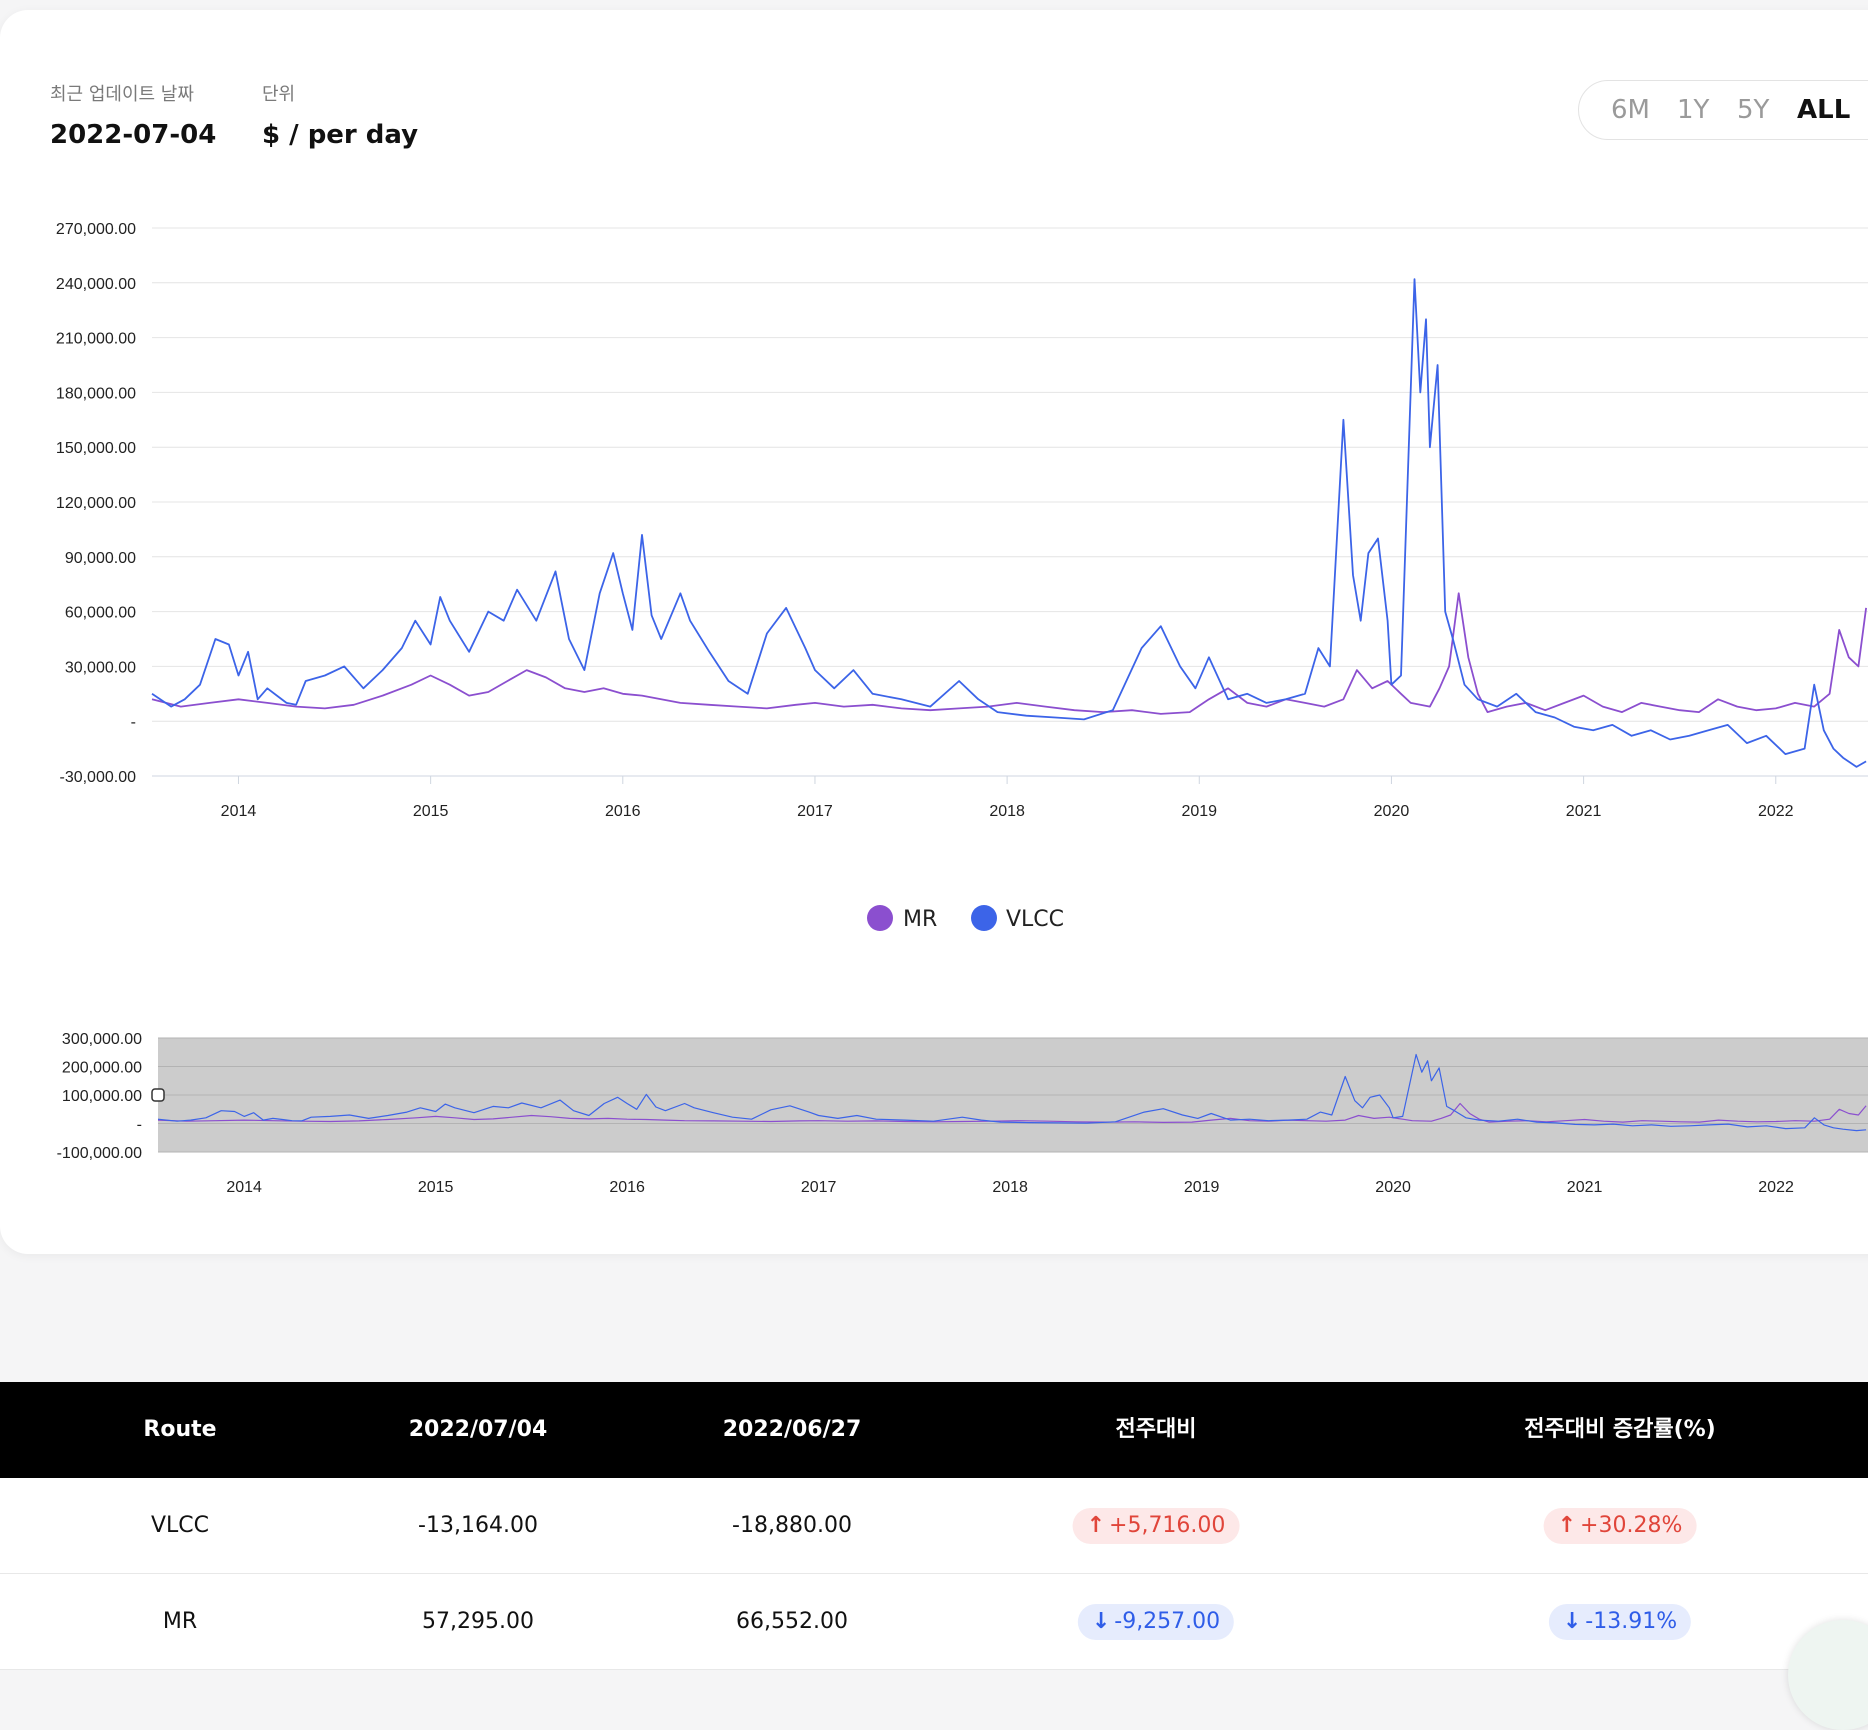 This screenshot has width=1868, height=1730. What do you see at coordinates (1585, 1187) in the screenshot?
I see `navigator-x-tick-label: 2021` at bounding box center [1585, 1187].